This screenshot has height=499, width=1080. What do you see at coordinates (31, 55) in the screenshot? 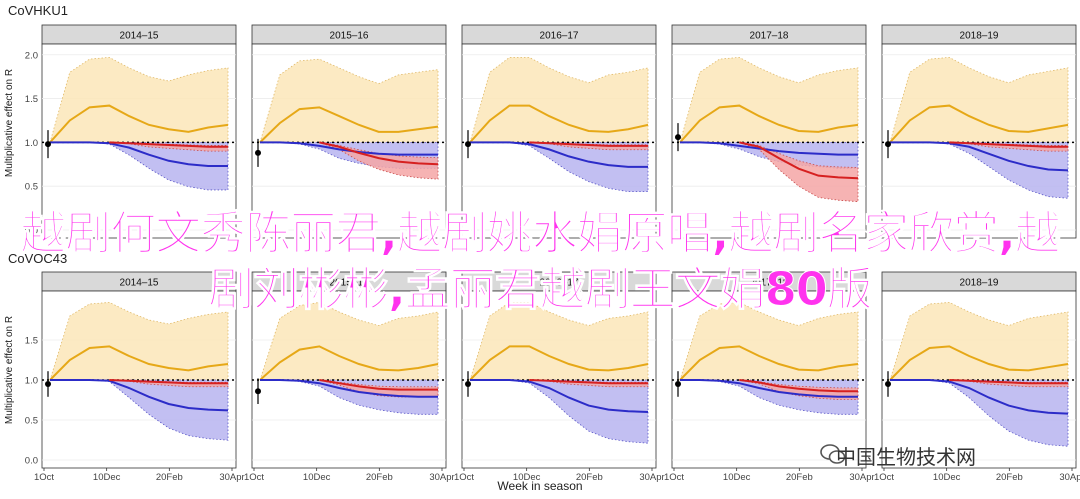
I see `y-tick-label: 2.0` at bounding box center [31, 55].